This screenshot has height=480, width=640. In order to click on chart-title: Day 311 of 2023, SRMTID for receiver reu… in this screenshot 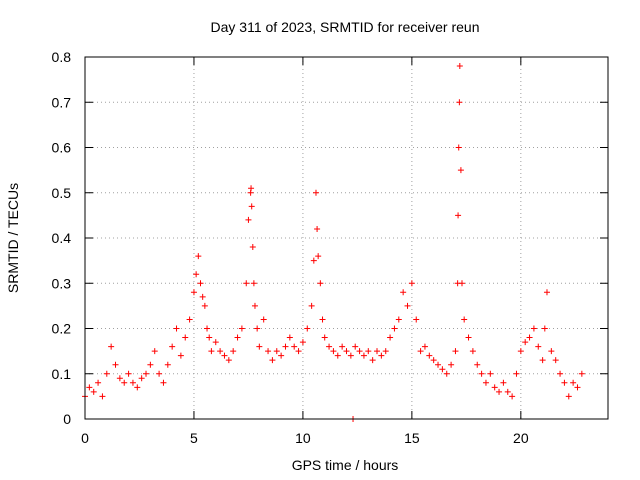, I will do `click(345, 27)`.